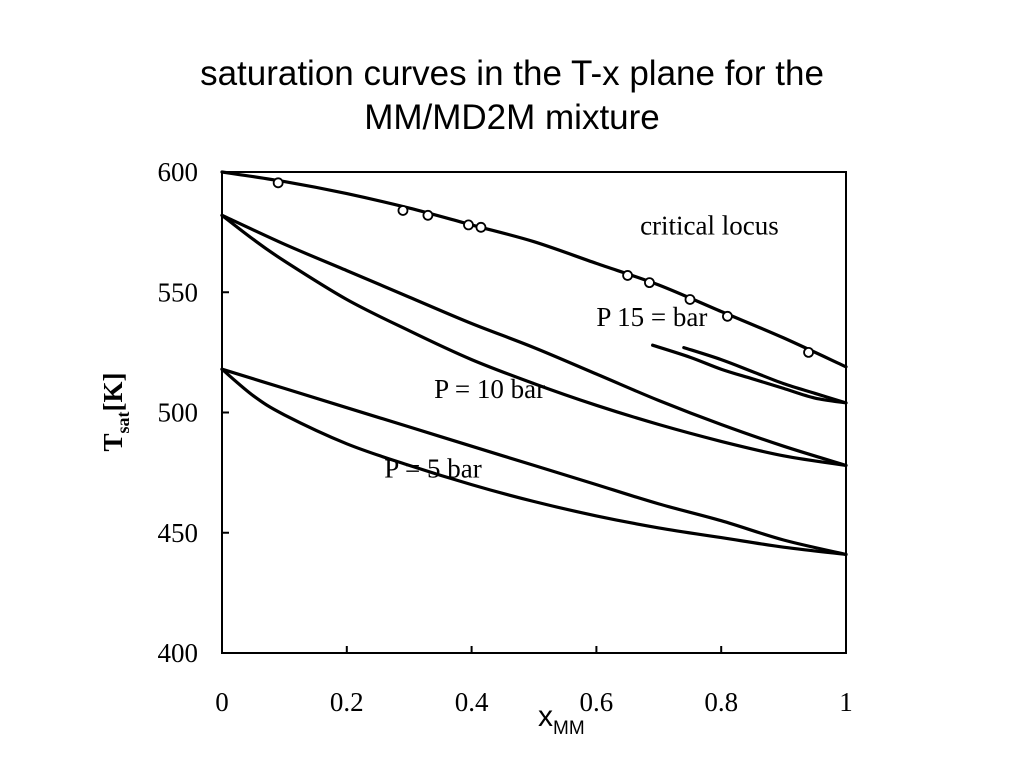 The width and height of the screenshot is (1024, 768). What do you see at coordinates (489, 389) in the screenshot?
I see `curve-annotation: P = 10 bar` at bounding box center [489, 389].